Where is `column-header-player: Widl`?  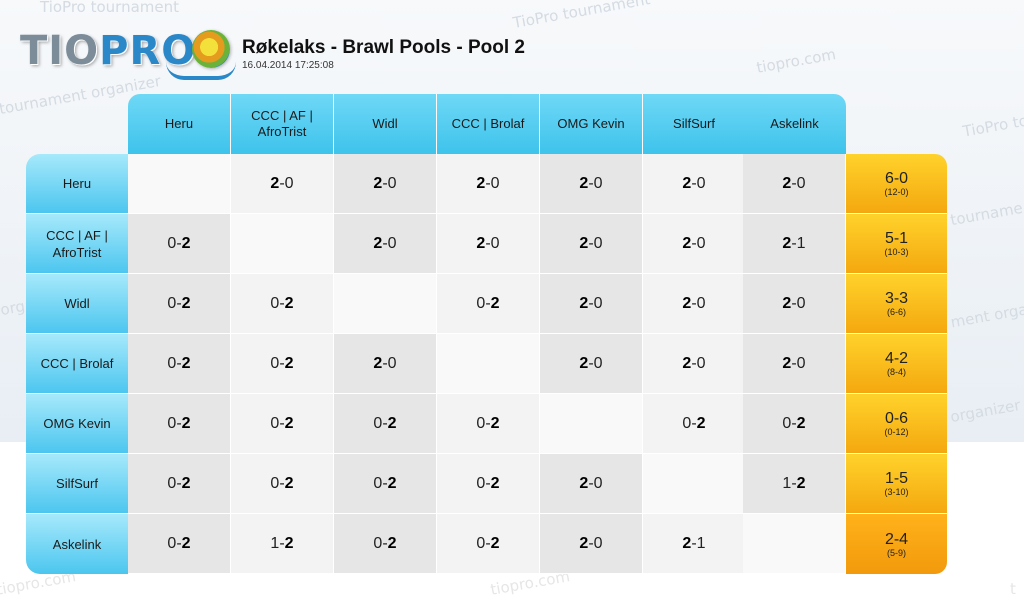
column-header-player: Widl is located at coordinates (385, 124).